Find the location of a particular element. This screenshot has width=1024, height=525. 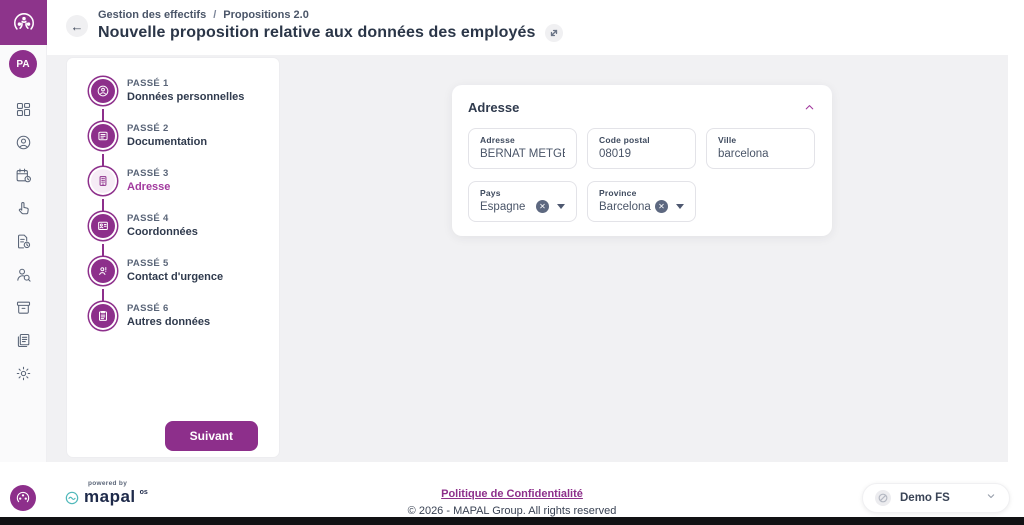

country-select-value: Espagne is located at coordinates (503, 206).